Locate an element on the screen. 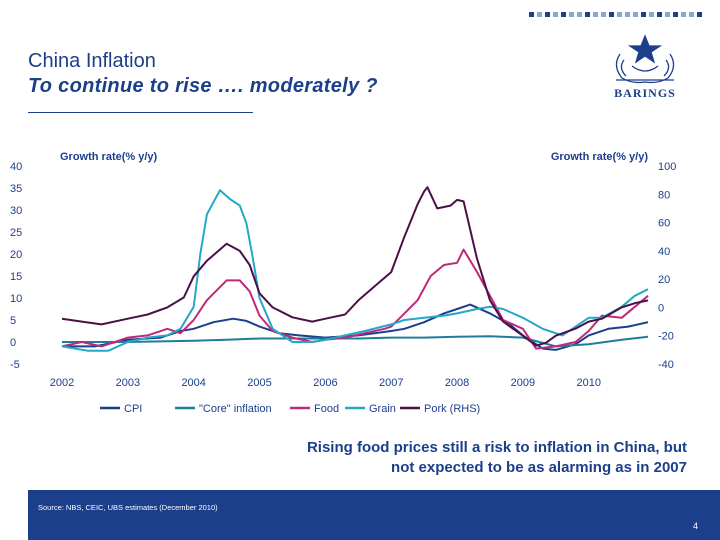 This screenshot has width=720, height=540. legend-label-core-inflation: "Core" inflation is located at coordinates (235, 409).